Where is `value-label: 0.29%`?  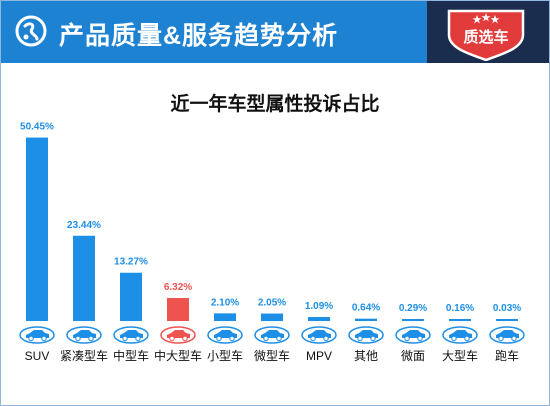 value-label: 0.29% is located at coordinates (413, 308).